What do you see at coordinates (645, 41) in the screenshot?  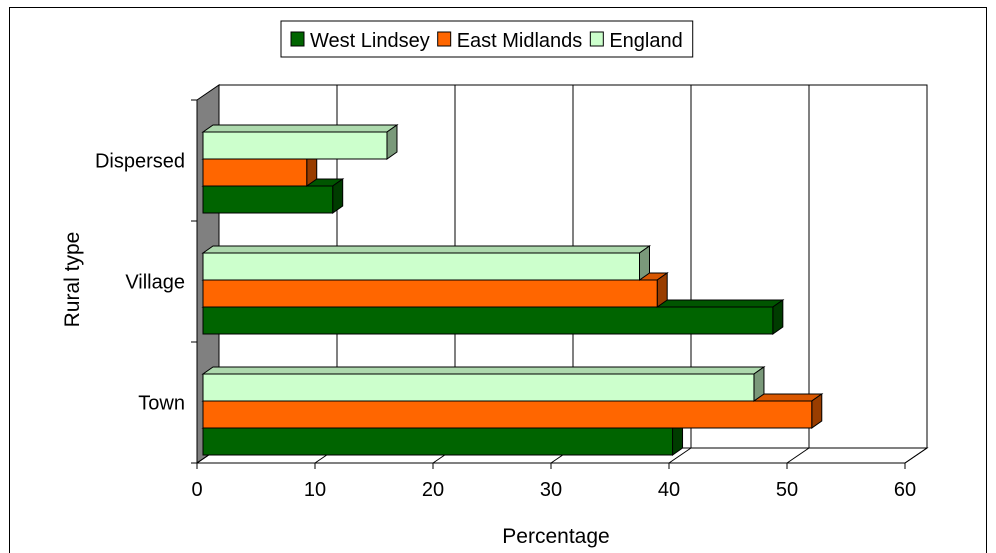 I see `legend-entry: England` at bounding box center [645, 41].